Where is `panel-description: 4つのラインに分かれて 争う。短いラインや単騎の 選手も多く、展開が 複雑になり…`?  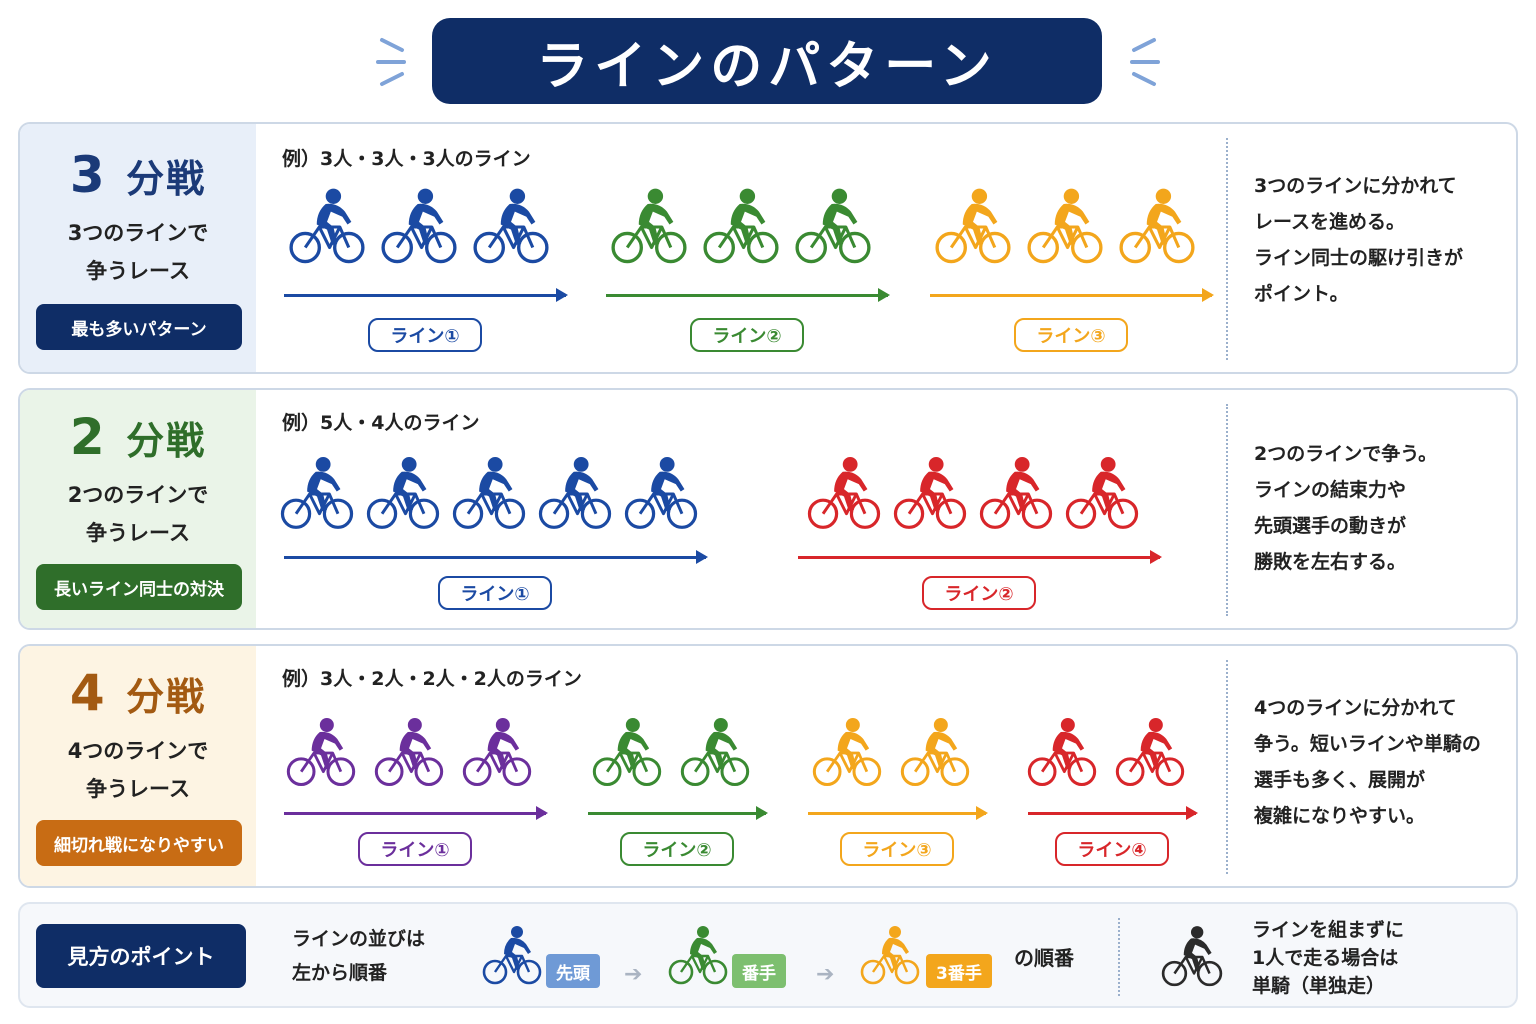
panel-description: 4つのラインに分かれて 争う。短いラインや単騎の 選手も多く、展開が 複雑になり… is located at coordinates (1367, 762).